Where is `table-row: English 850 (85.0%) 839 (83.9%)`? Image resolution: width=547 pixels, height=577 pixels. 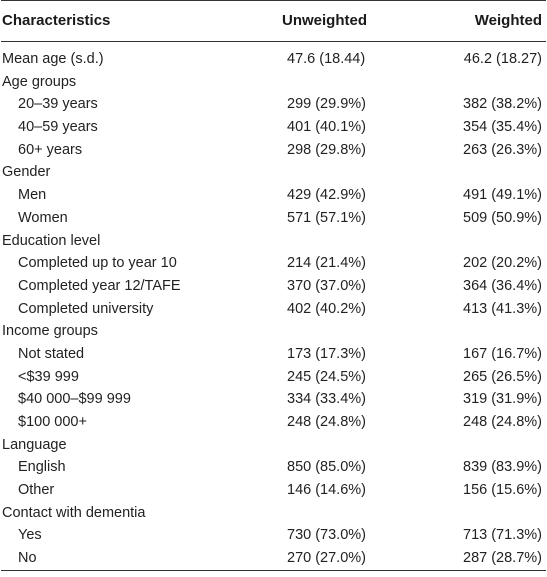 table-row: English 850 (85.0%) 839 (83.9%) is located at coordinates (273, 467).